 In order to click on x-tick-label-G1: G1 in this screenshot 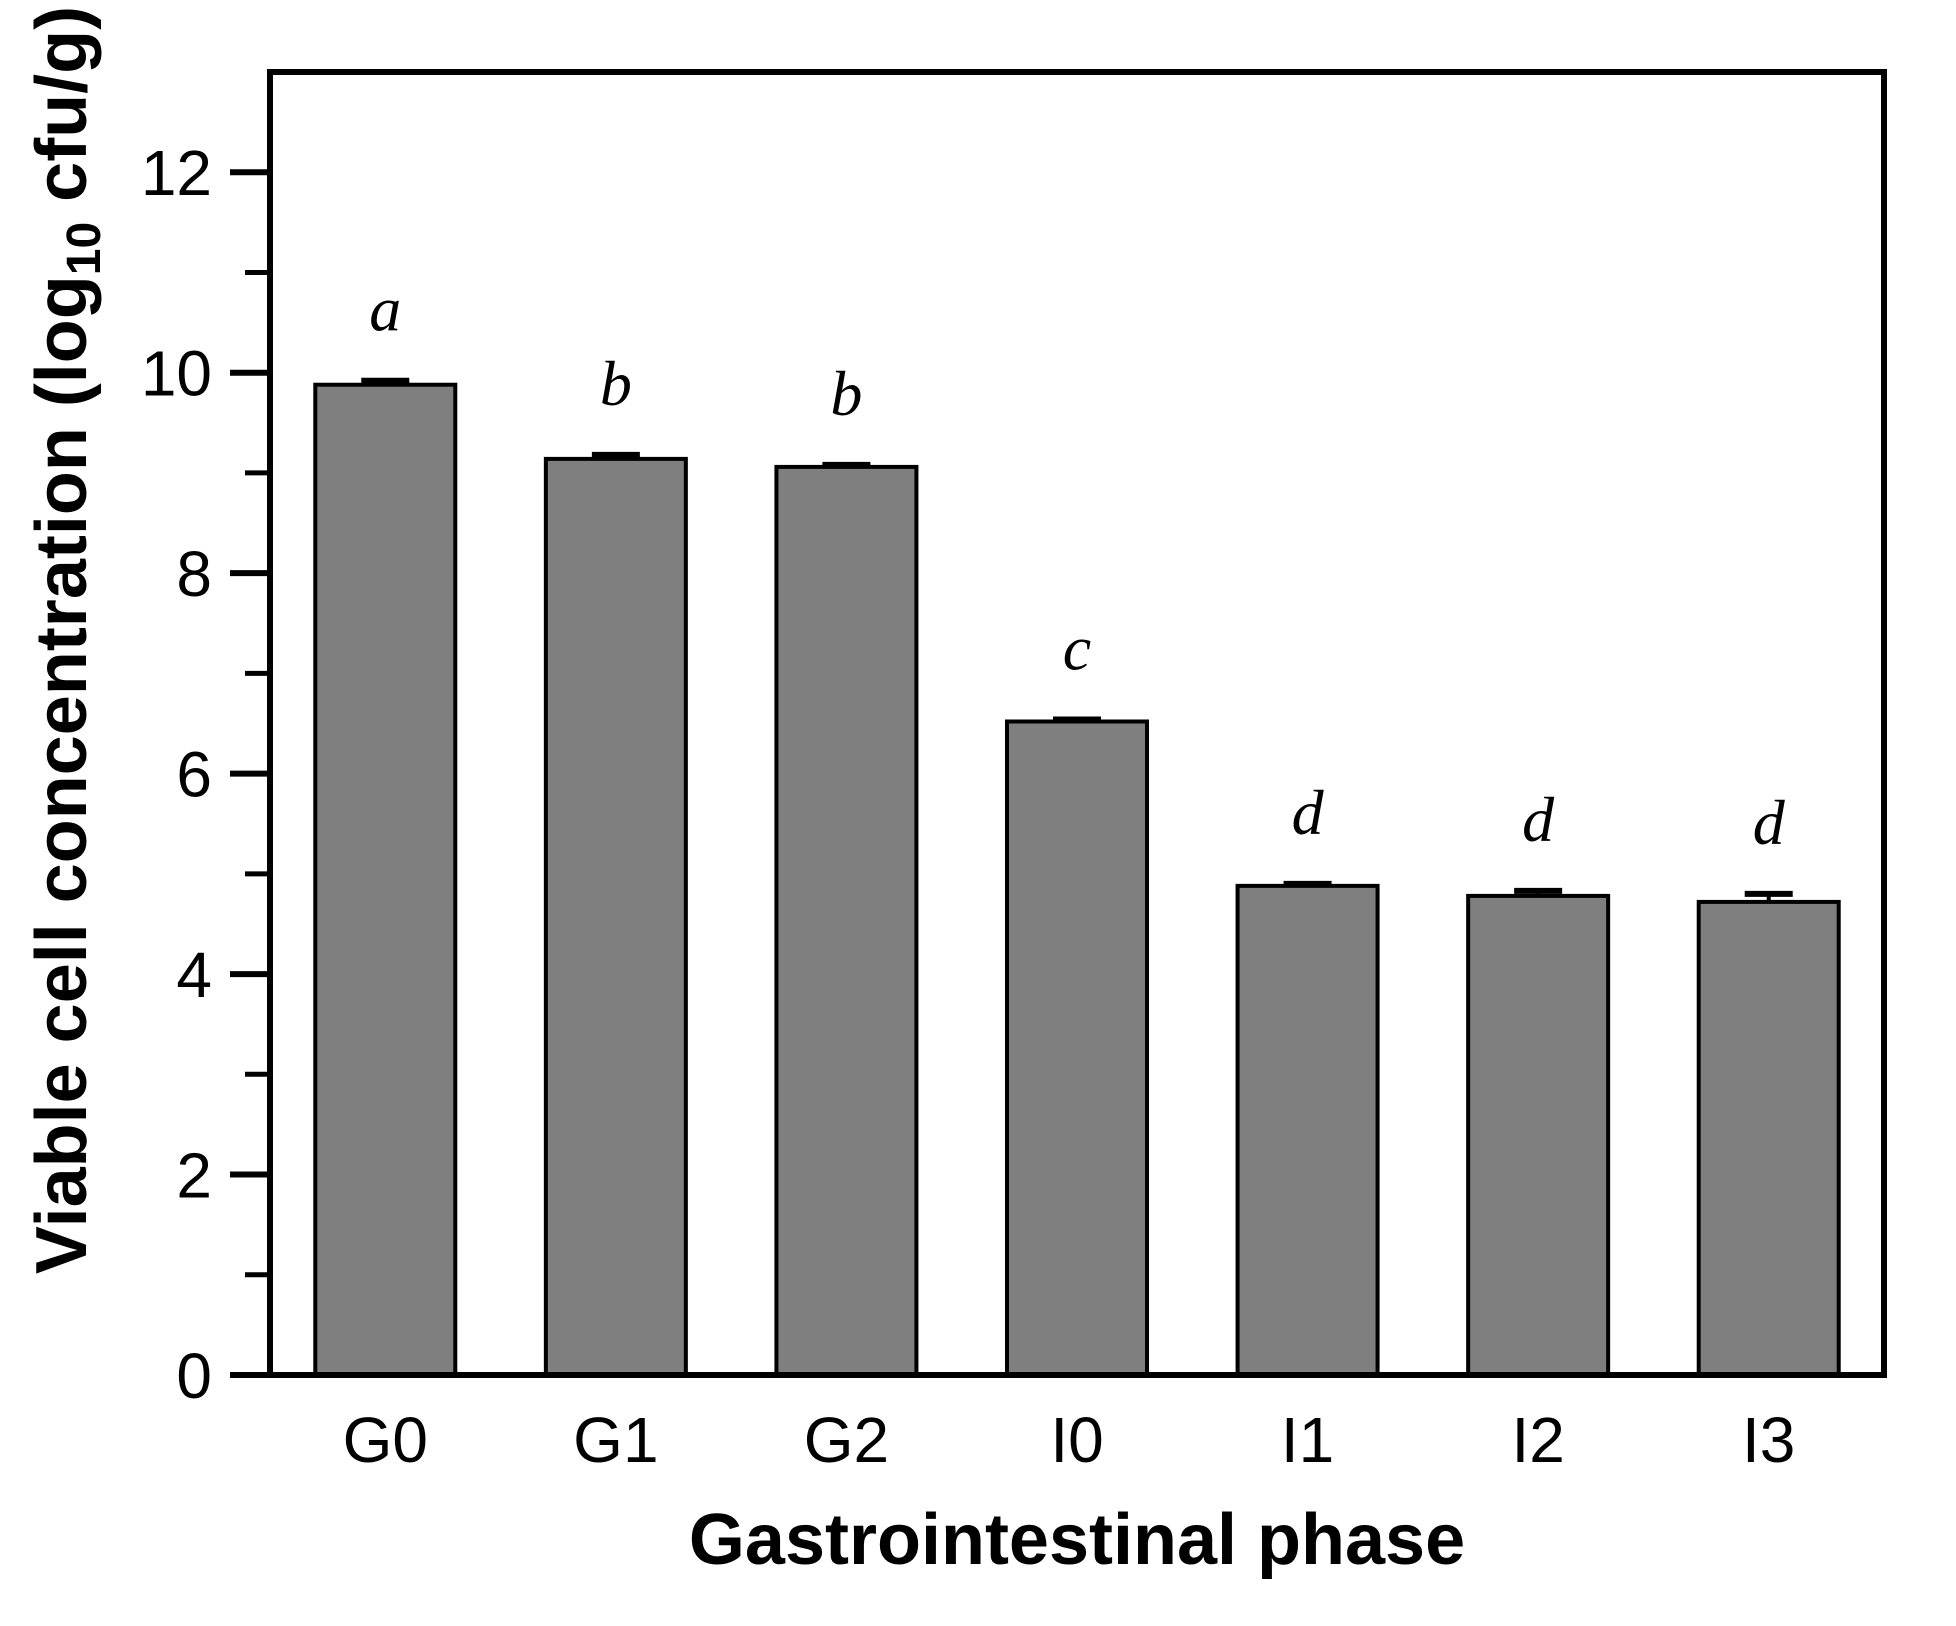, I will do `click(615, 1440)`.